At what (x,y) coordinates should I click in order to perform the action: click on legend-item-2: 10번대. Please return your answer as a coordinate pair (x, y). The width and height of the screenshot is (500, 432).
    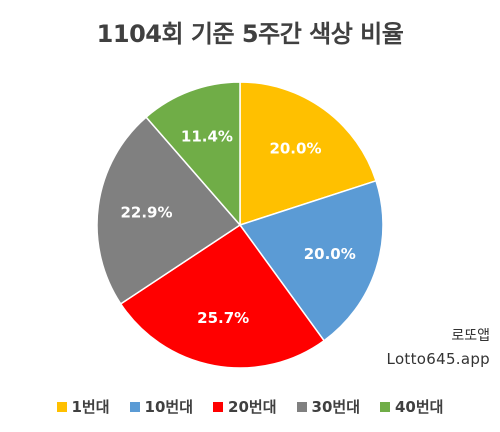
    Looking at the image, I should click on (161, 406).